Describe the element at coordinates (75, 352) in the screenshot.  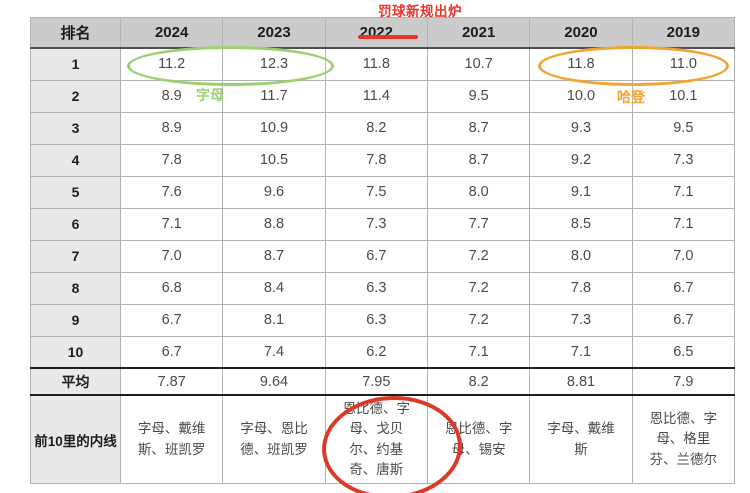
I see `rank-cell: 10` at that location.